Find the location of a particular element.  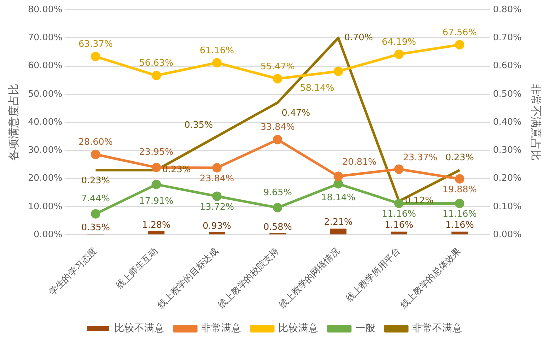

y2-tick-label: 0.00% is located at coordinates (507, 235).